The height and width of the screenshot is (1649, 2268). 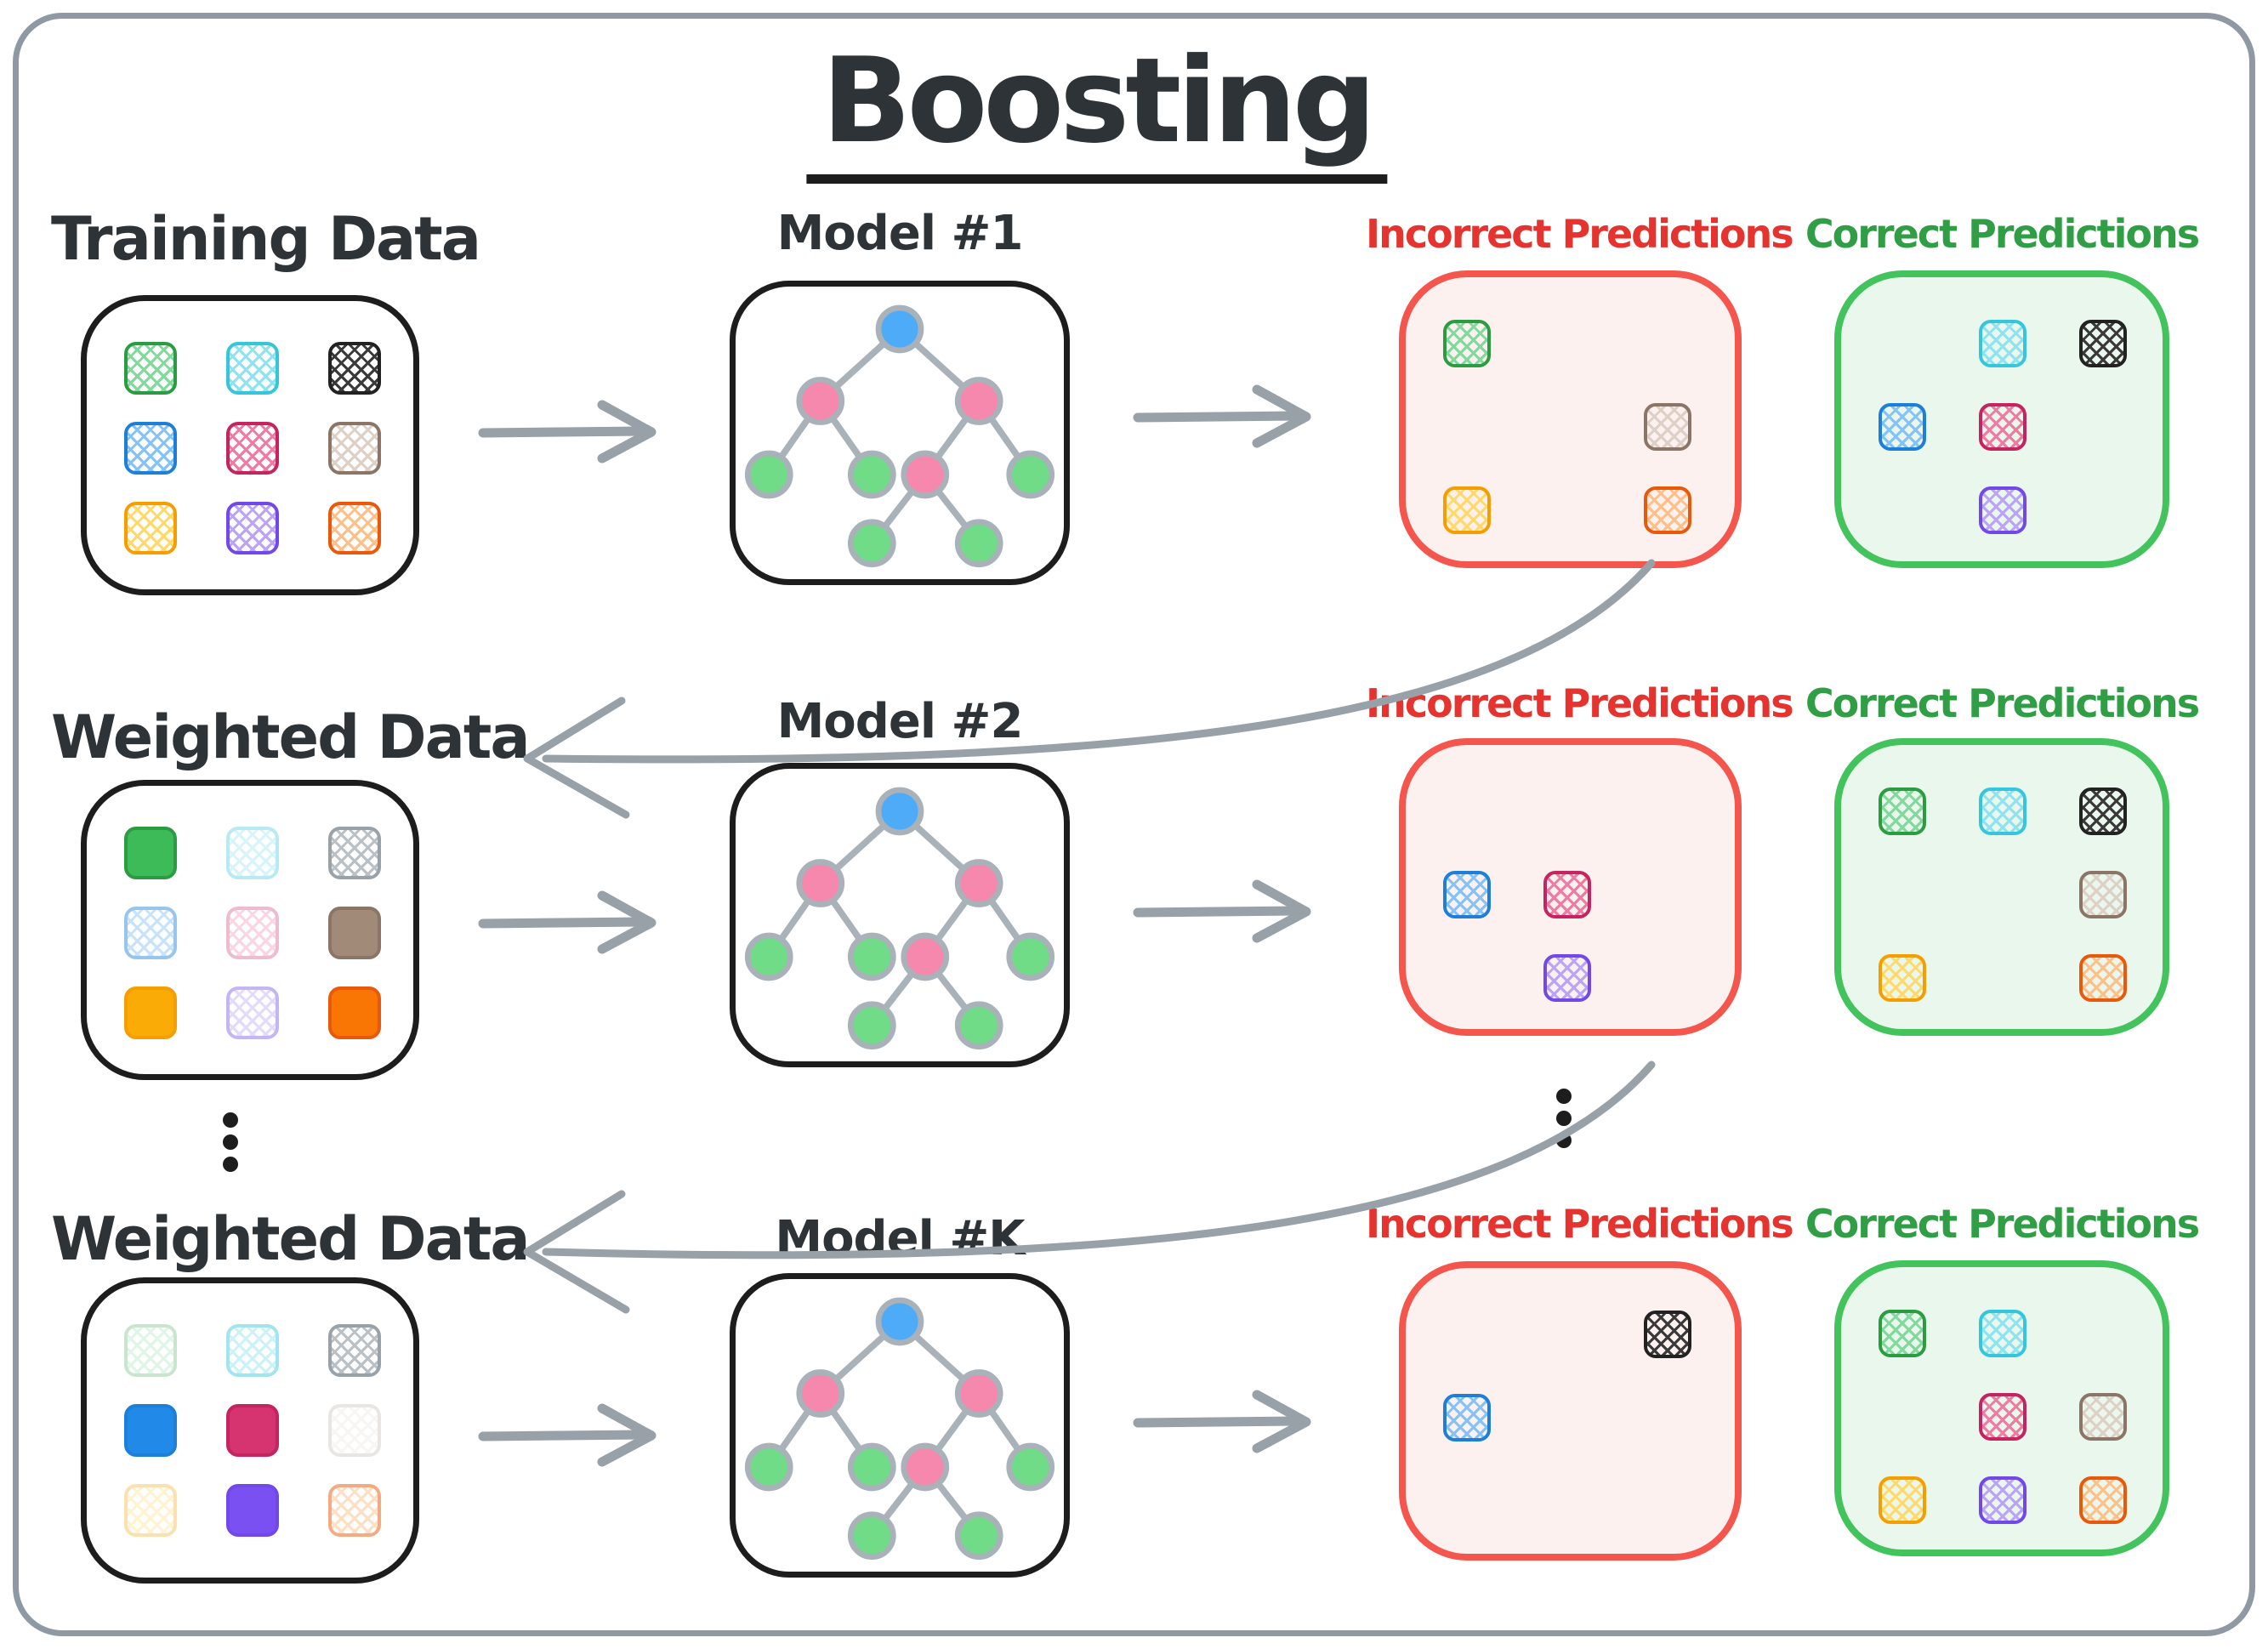 I want to click on model-1-label: Model #1, so click(x=900, y=234).